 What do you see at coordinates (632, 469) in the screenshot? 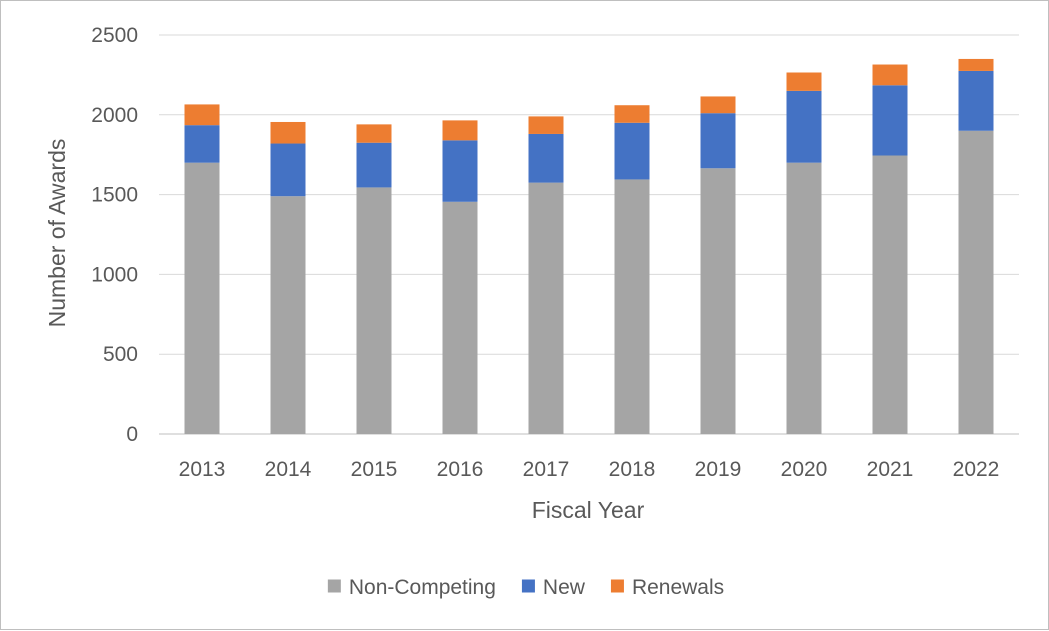
I see `x-tick-label: 2018` at bounding box center [632, 469].